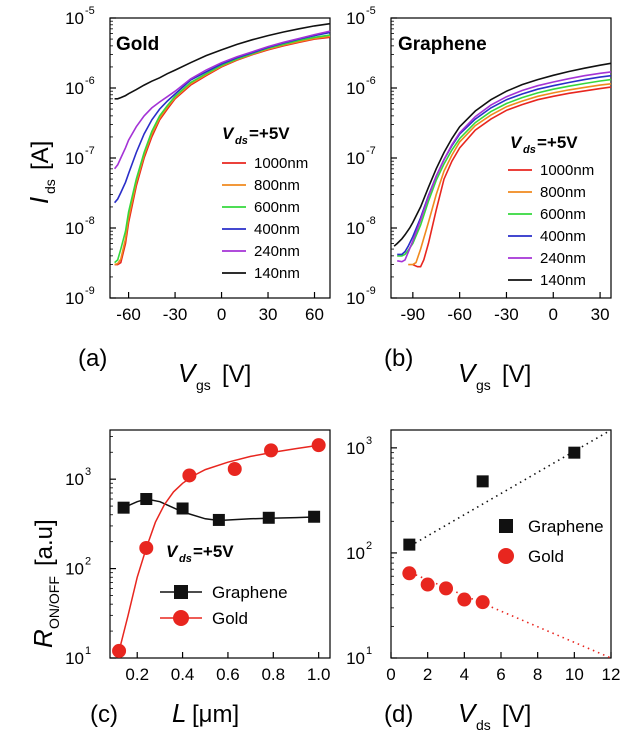  Describe the element at coordinates (277, 251) in the screenshot. I see `legend-label-240nm: 240nm` at that location.